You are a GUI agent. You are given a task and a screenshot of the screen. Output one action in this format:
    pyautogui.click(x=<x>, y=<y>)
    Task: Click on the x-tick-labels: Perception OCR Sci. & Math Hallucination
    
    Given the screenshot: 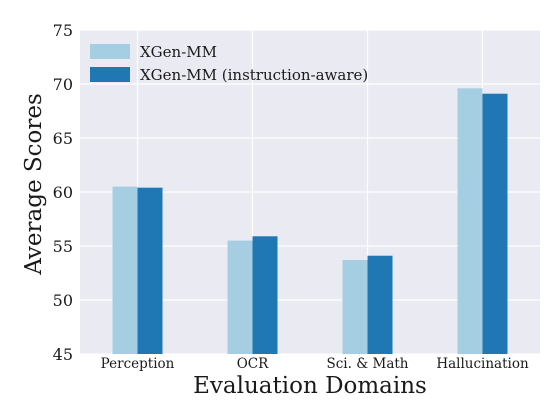 What is the action you would take?
    pyautogui.click(x=315, y=364)
    